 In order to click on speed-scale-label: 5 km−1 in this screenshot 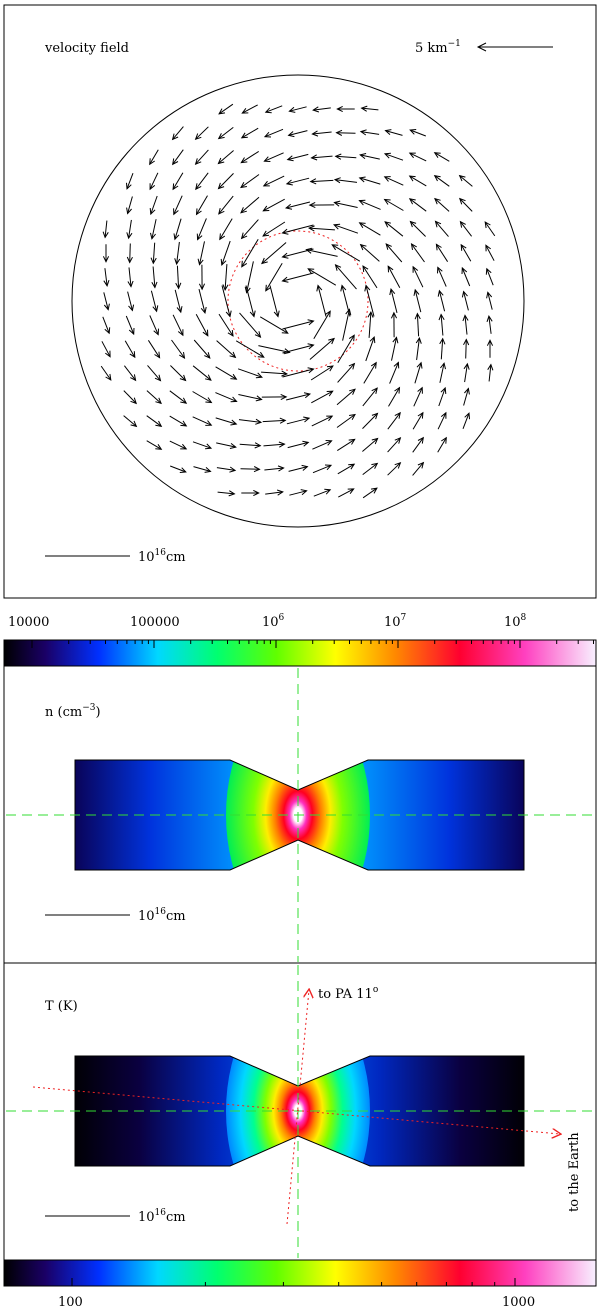, I will do `click(438, 47)`.